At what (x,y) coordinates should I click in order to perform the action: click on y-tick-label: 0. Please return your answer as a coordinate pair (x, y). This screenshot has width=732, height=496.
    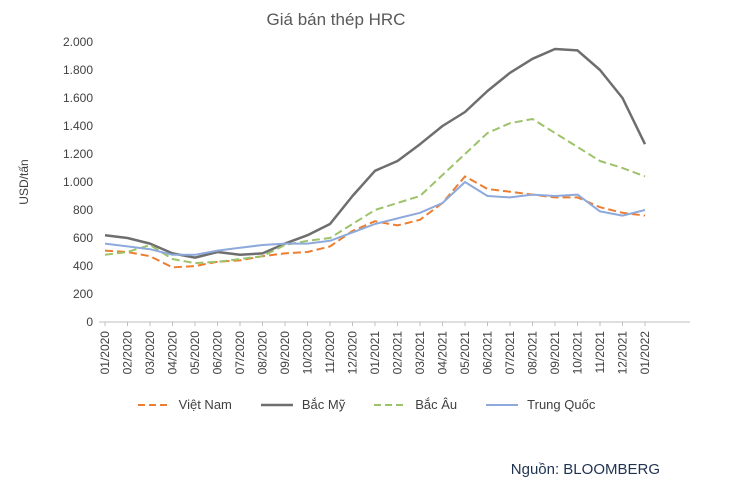
    Looking at the image, I should click on (89, 322).